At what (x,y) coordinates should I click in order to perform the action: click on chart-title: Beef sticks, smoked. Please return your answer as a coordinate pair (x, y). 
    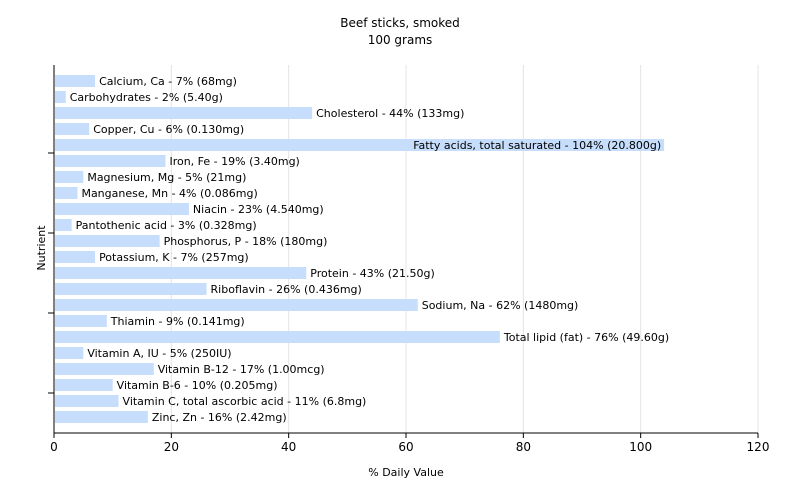
    Looking at the image, I should click on (400, 23).